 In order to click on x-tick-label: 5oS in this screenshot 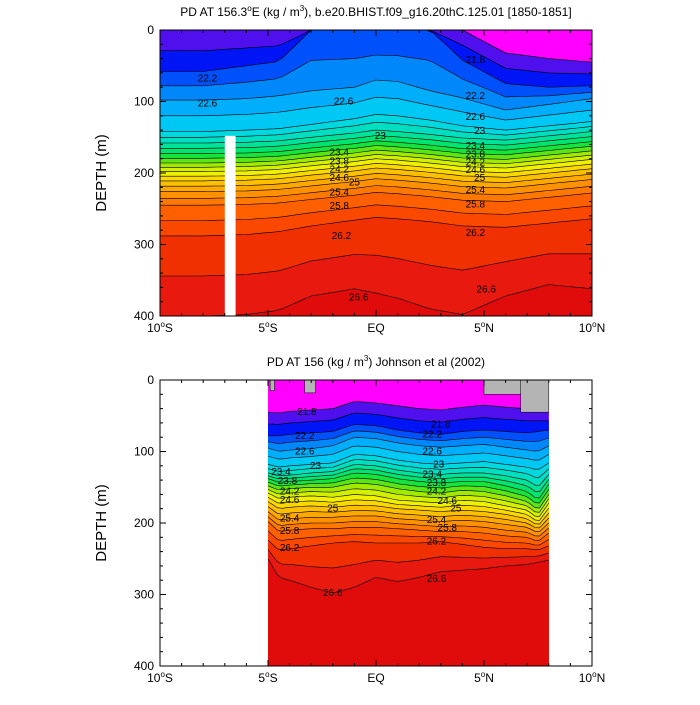, I will do `click(267, 677)`.